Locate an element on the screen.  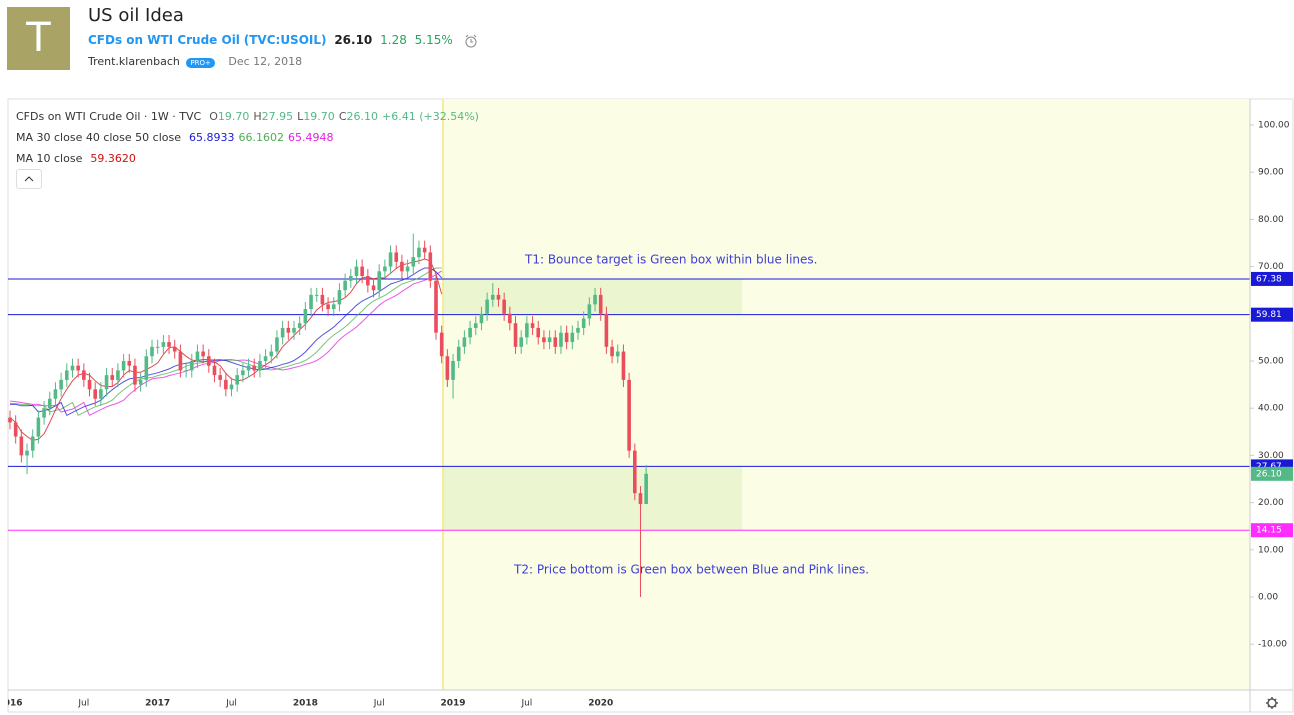
symbol-link: CFDs on WTI Crude Oil is located at coordinates (164, 40).